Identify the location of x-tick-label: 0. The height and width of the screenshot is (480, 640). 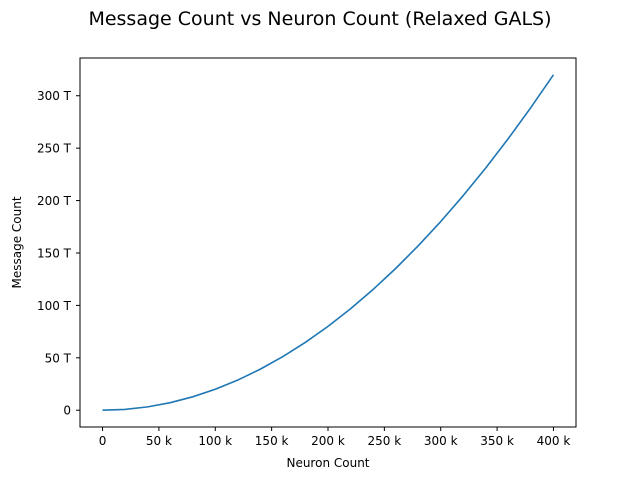
(103, 441).